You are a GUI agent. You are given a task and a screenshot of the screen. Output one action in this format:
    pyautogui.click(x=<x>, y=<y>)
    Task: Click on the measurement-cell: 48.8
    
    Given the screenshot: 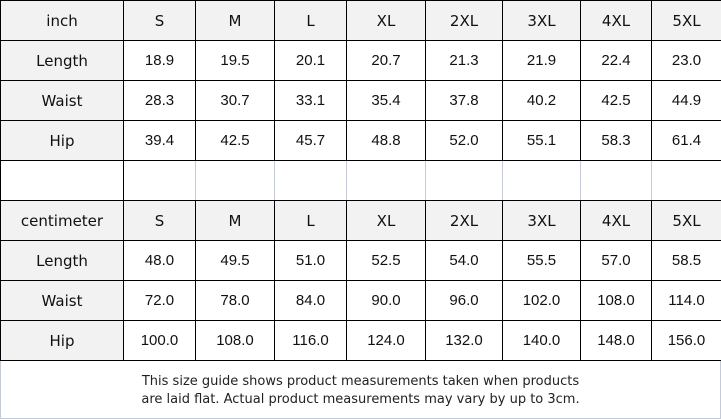 What is the action you would take?
    pyautogui.click(x=386, y=141)
    